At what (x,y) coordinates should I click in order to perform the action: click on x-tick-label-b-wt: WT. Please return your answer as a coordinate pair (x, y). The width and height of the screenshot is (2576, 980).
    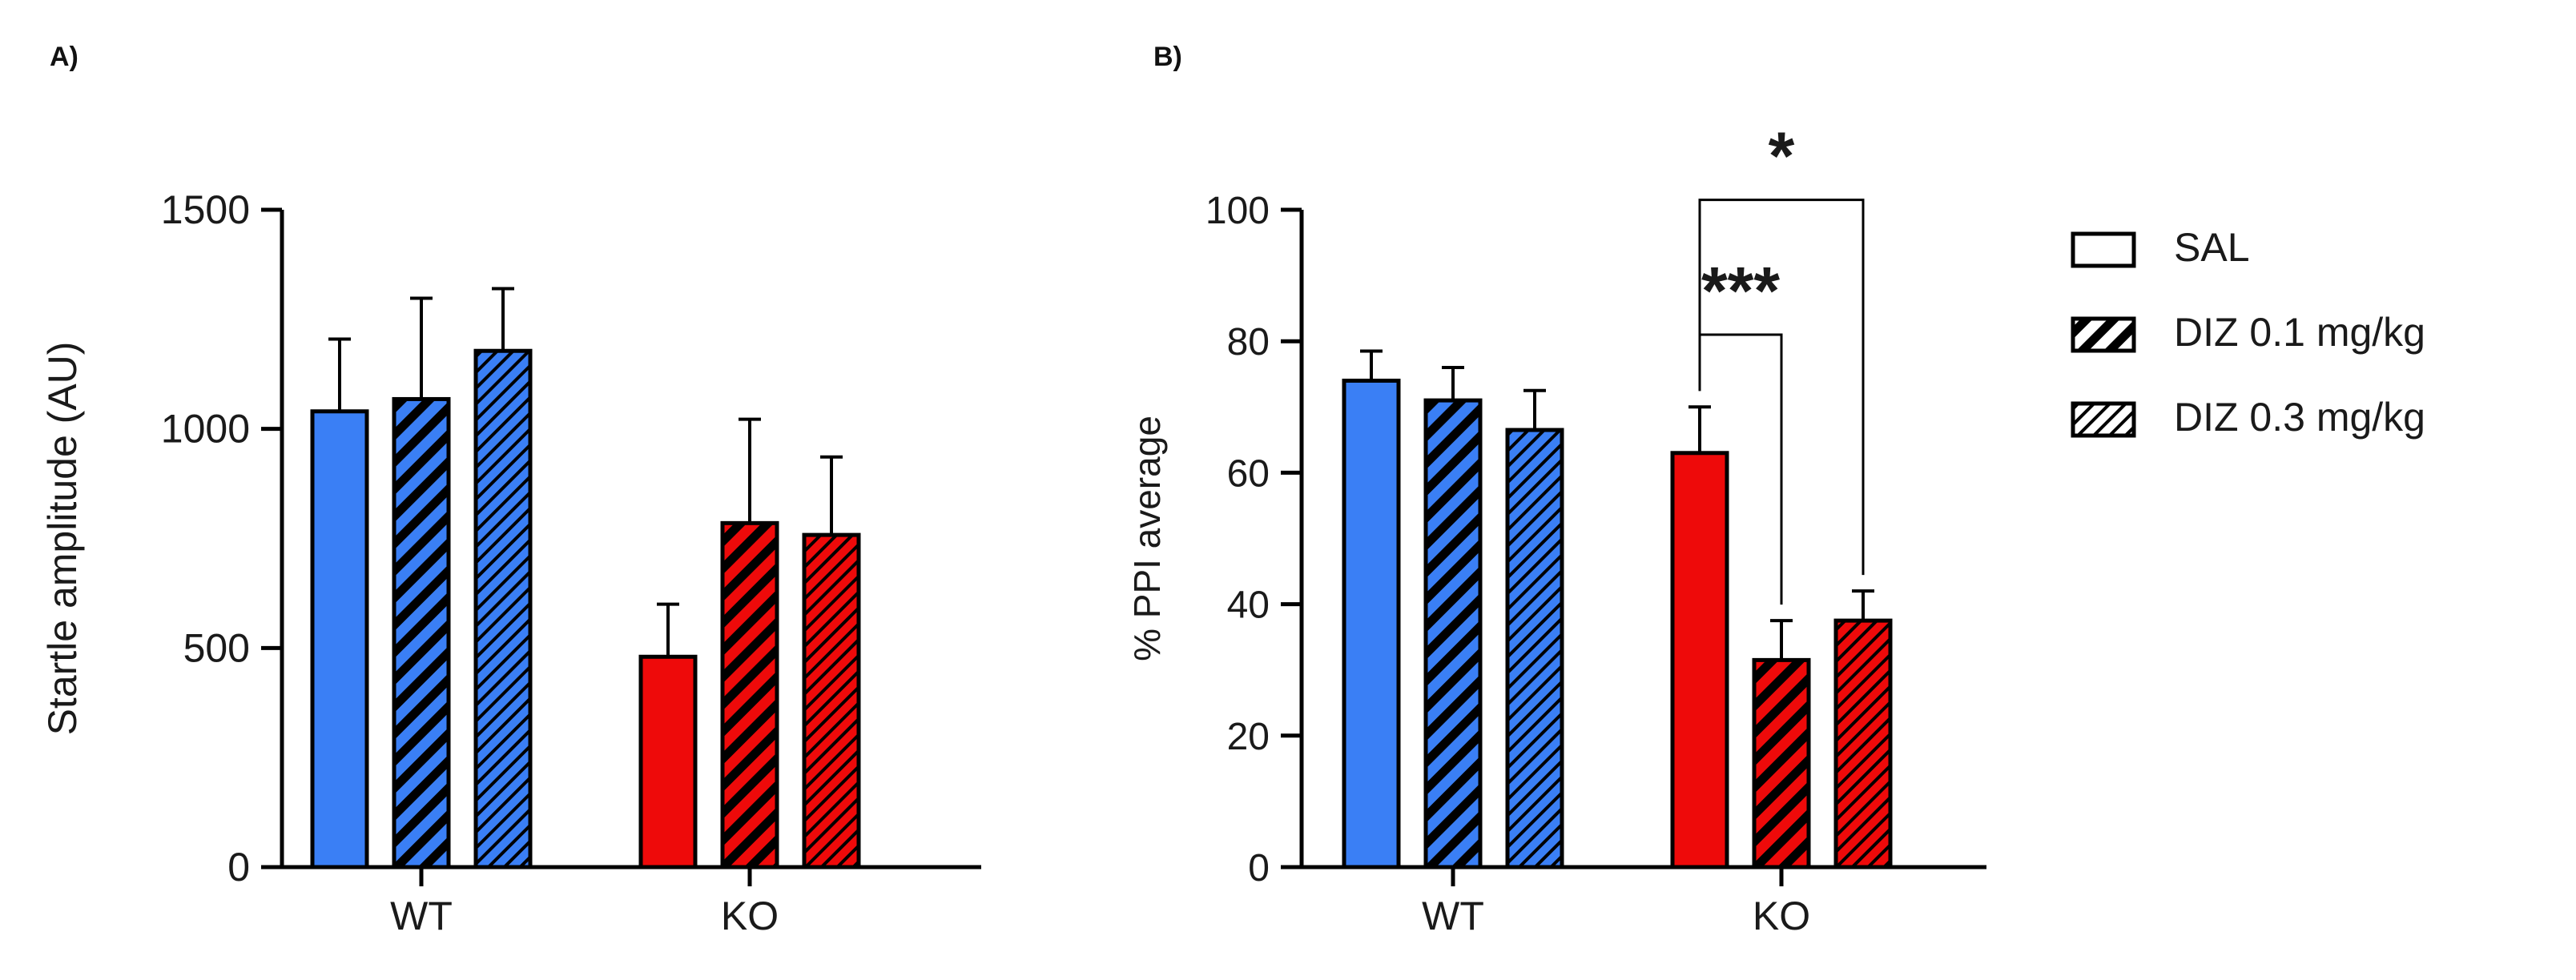
    Looking at the image, I should click on (1453, 916).